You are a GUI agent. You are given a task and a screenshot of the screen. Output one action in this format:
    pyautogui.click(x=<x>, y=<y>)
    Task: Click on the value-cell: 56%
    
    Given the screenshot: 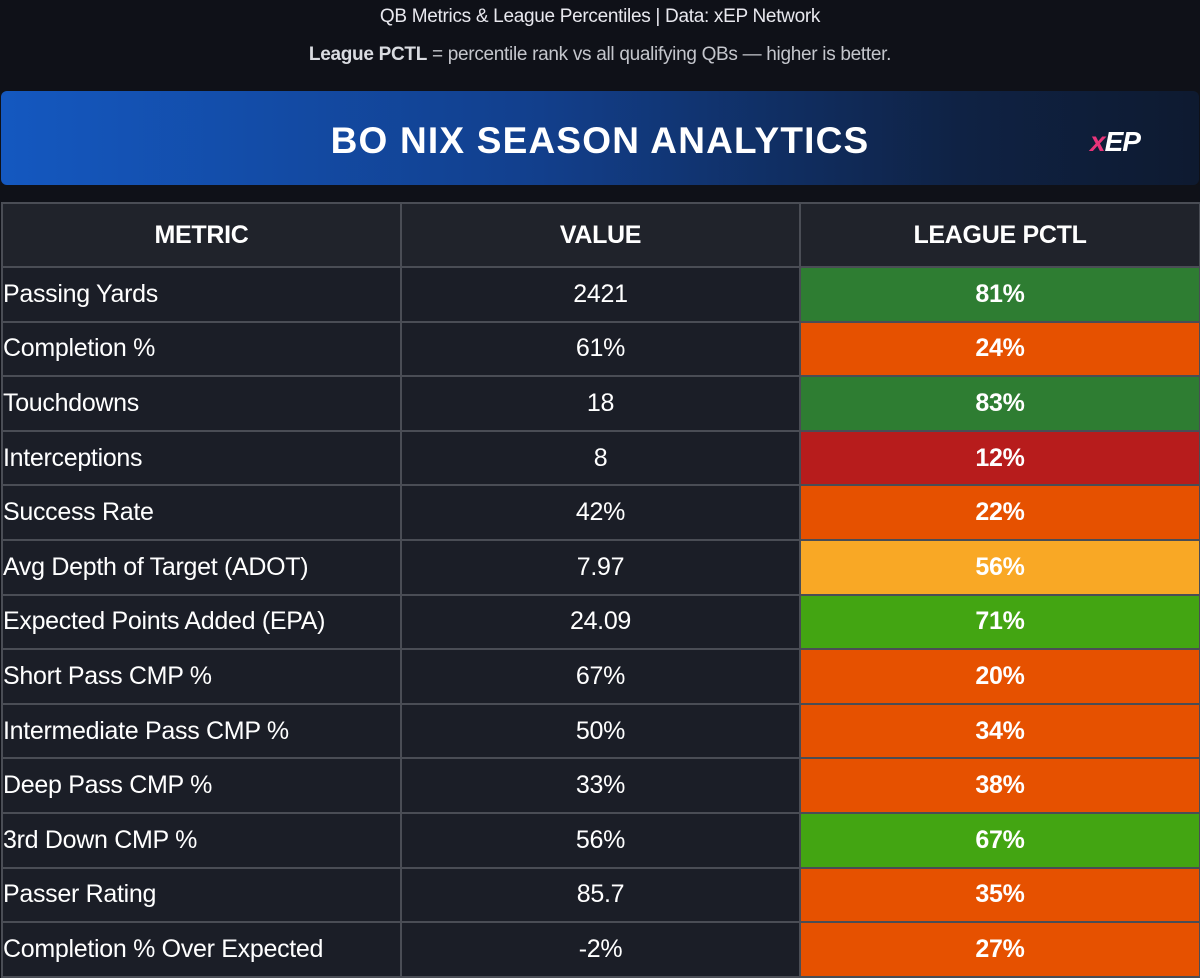 What is the action you would take?
    pyautogui.click(x=600, y=840)
    